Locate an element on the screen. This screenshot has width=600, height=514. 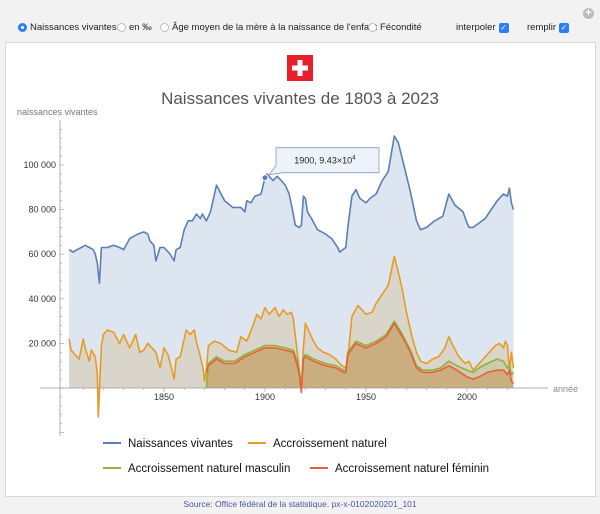
y-tick-label: 60 000 is located at coordinates (42, 254).